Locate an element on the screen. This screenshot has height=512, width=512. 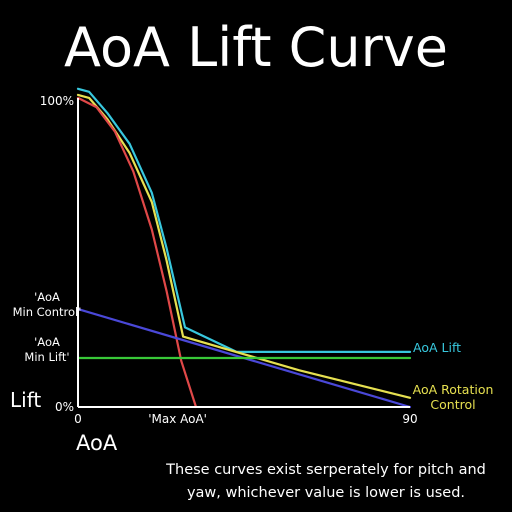
series-label-1-line-1: Control is located at coordinates (452, 404).